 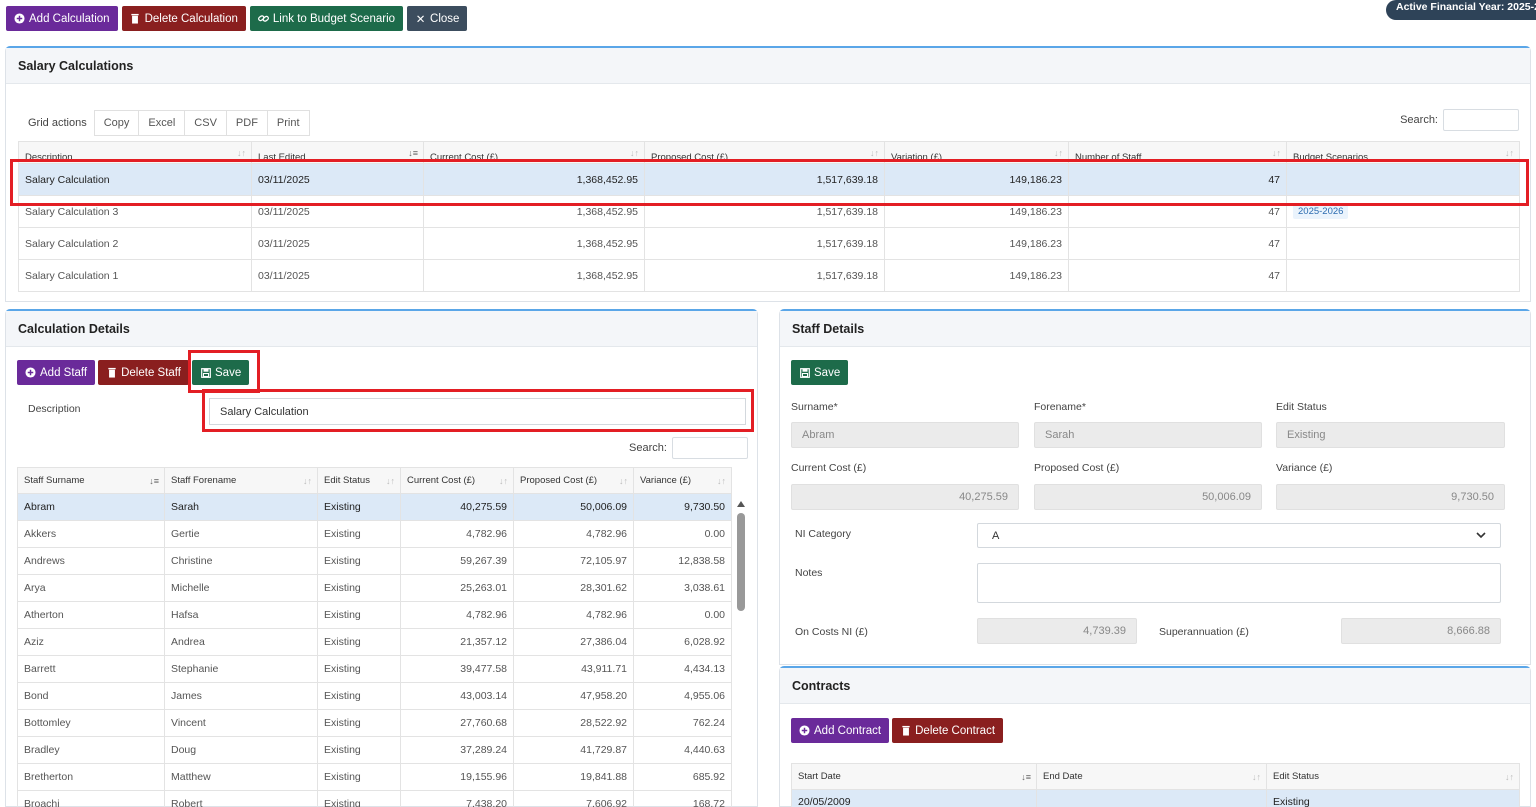 I want to click on column-header-number-of-staff: Number of Staff ↓↑, so click(x=1177, y=152).